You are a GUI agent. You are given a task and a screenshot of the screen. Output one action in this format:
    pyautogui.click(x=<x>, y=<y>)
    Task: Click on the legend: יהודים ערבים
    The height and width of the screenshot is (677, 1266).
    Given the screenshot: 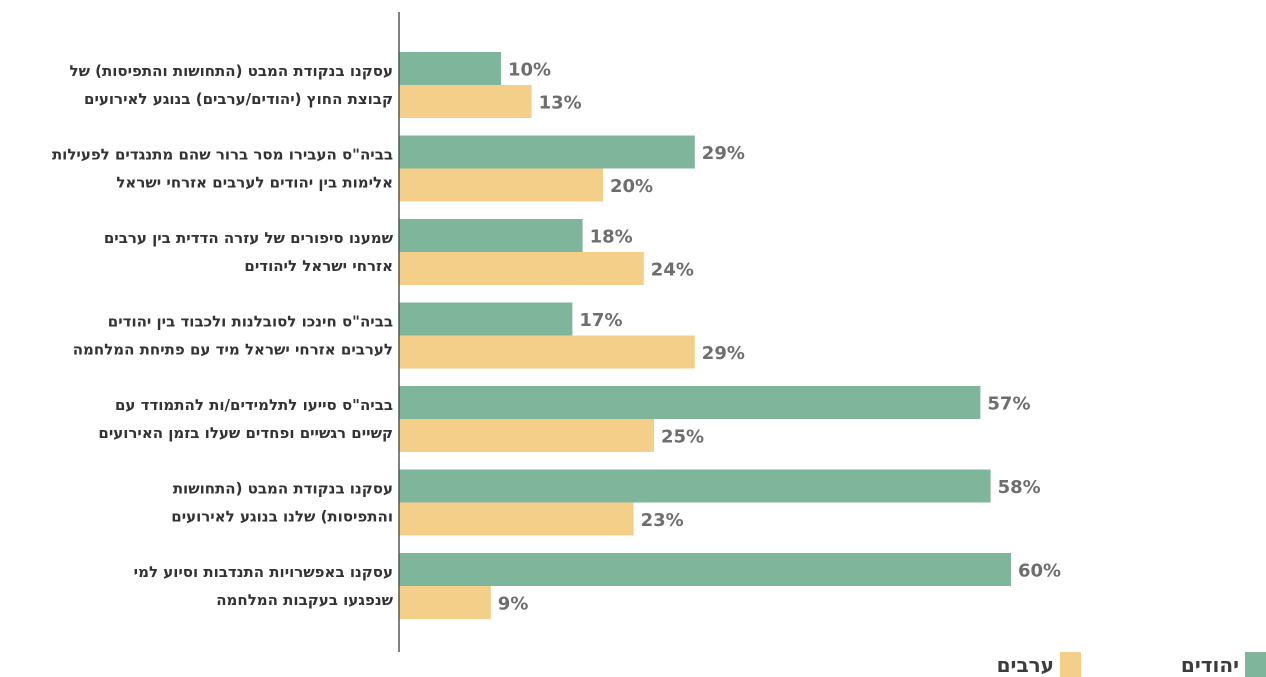 What is the action you would take?
    pyautogui.click(x=1131, y=664)
    